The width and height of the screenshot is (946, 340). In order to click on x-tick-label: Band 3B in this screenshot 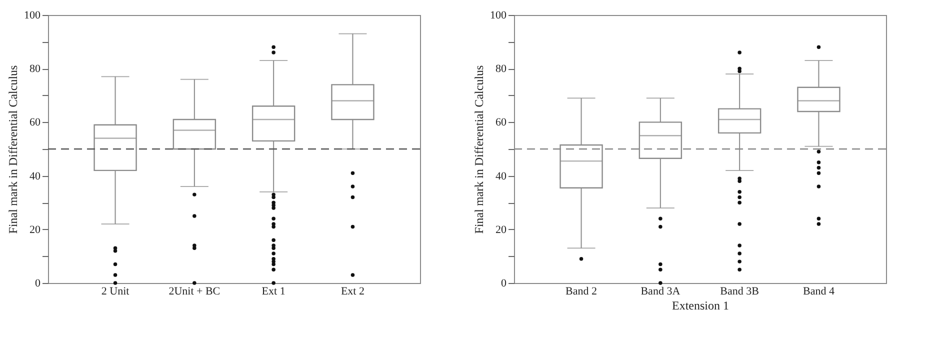, I will do `click(739, 292)`.